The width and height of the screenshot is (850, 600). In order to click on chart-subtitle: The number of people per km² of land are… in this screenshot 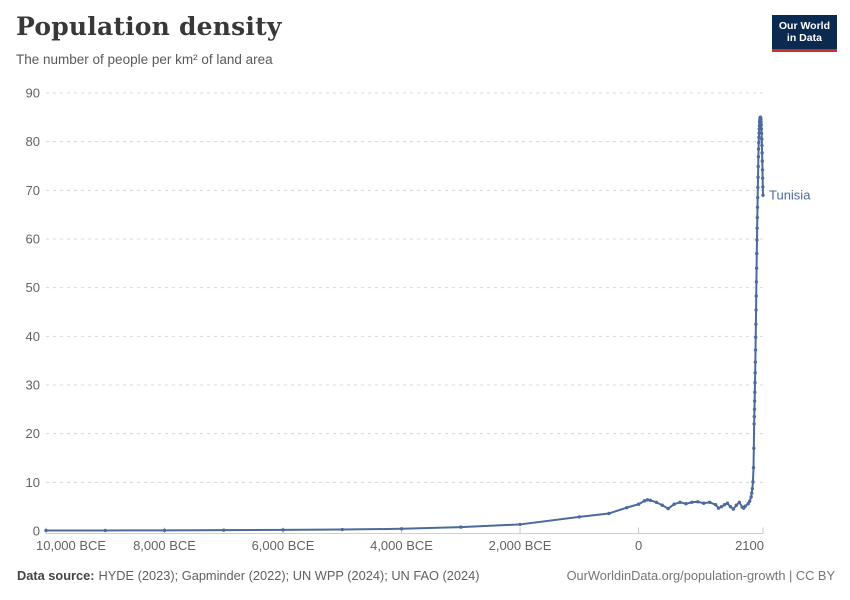, I will do `click(144, 59)`.